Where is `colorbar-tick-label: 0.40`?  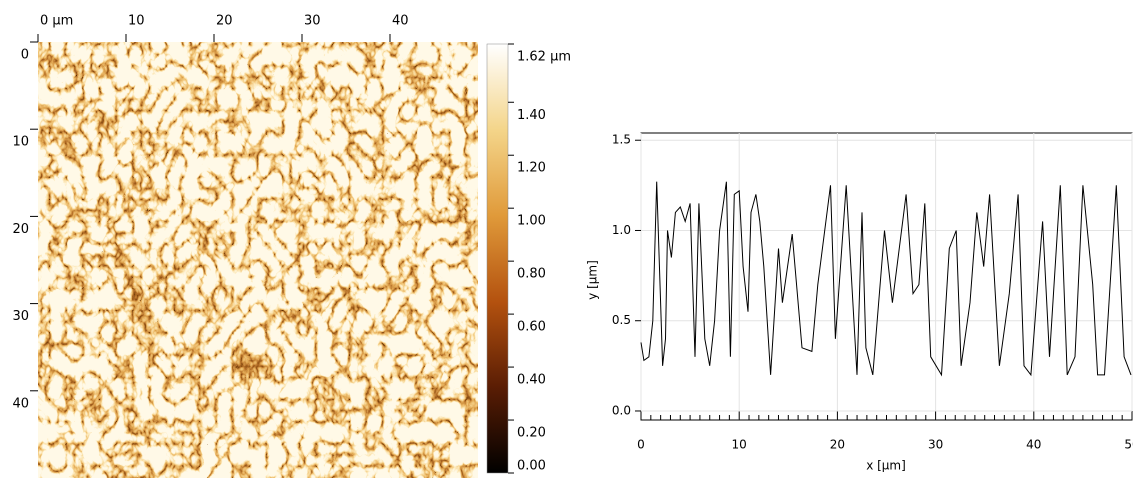
colorbar-tick-label: 0.40 is located at coordinates (531, 380).